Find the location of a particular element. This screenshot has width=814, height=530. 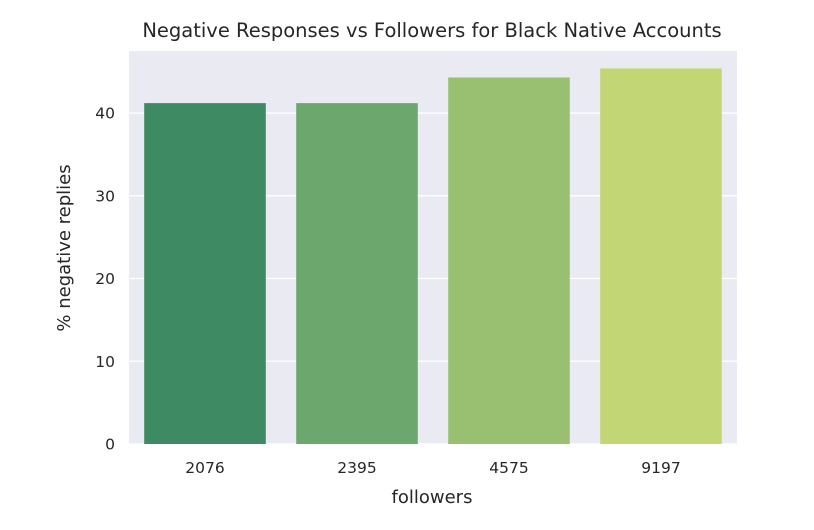

x-tick-labels: 2076 2395 4575 9197 is located at coordinates (432, 468).